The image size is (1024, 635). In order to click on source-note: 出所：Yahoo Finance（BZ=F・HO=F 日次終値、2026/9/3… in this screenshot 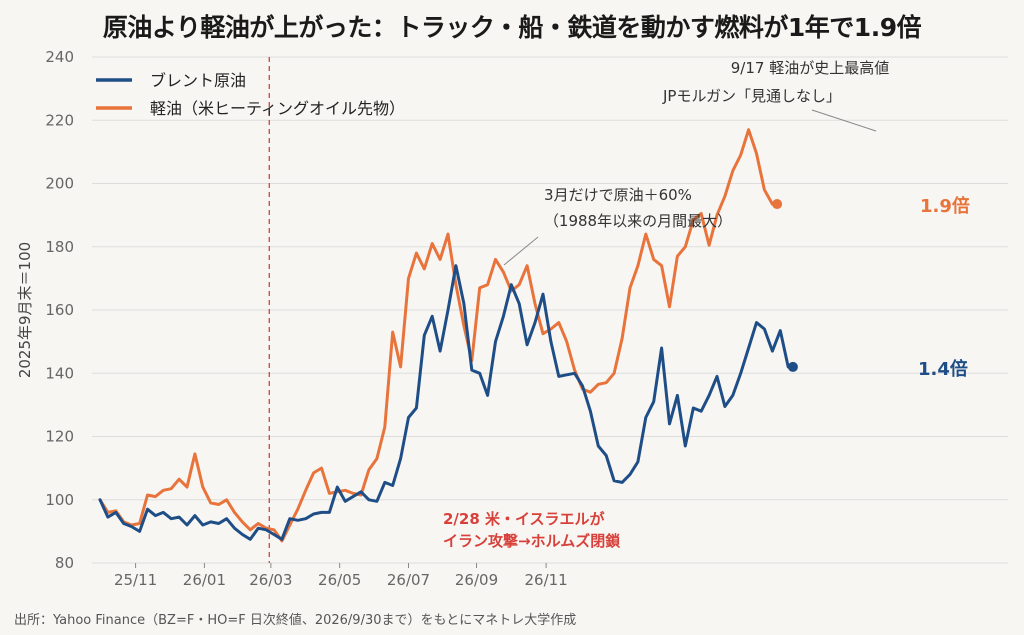, I will do `click(295, 620)`.